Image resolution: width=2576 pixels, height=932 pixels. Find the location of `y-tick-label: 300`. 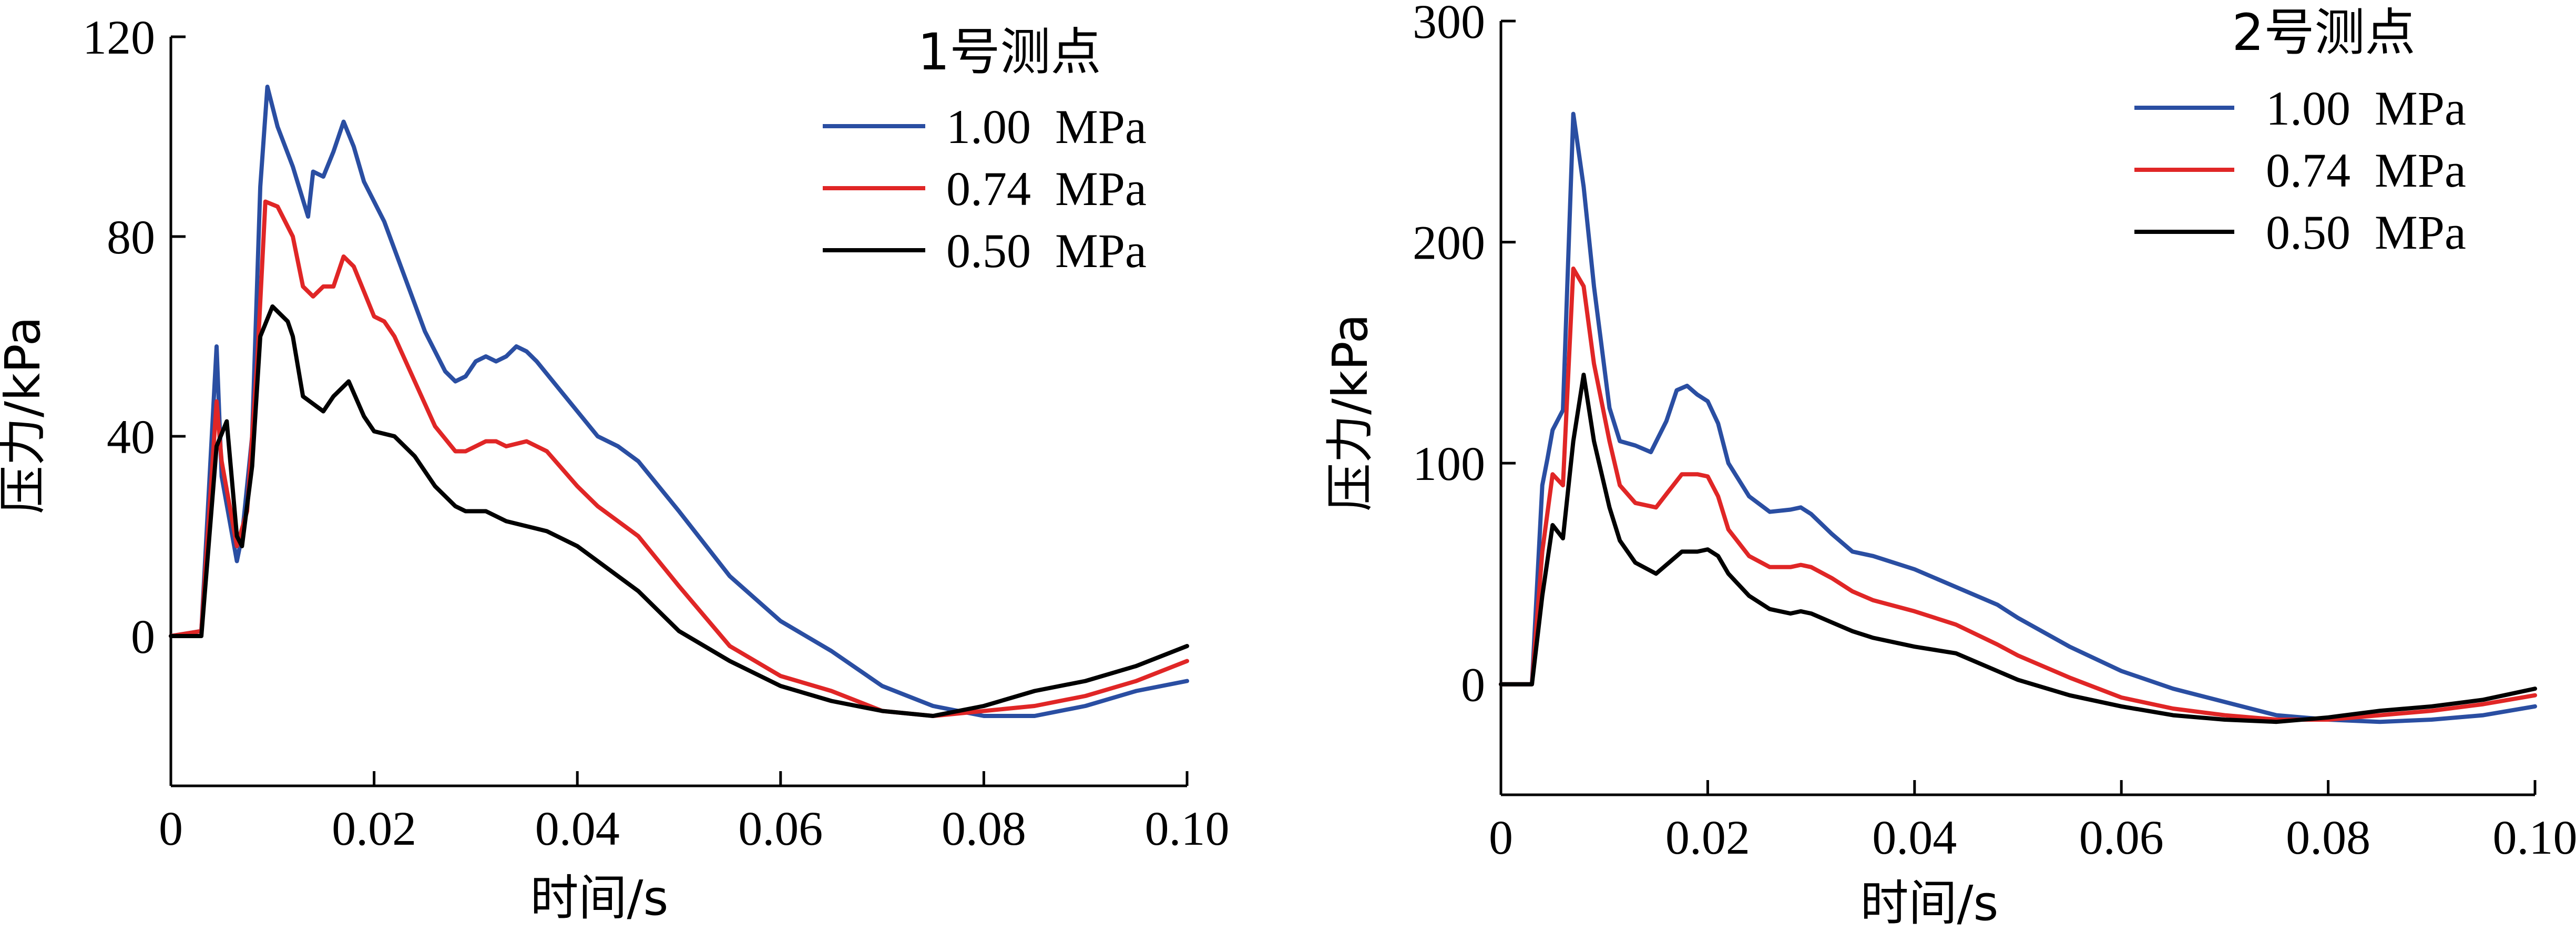

y-tick-label: 300 is located at coordinates (1449, 24).